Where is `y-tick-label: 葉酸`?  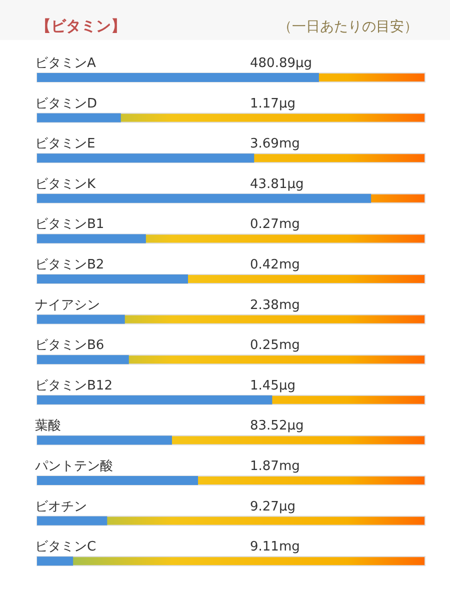 y-tick-label: 葉酸 is located at coordinates (48, 426).